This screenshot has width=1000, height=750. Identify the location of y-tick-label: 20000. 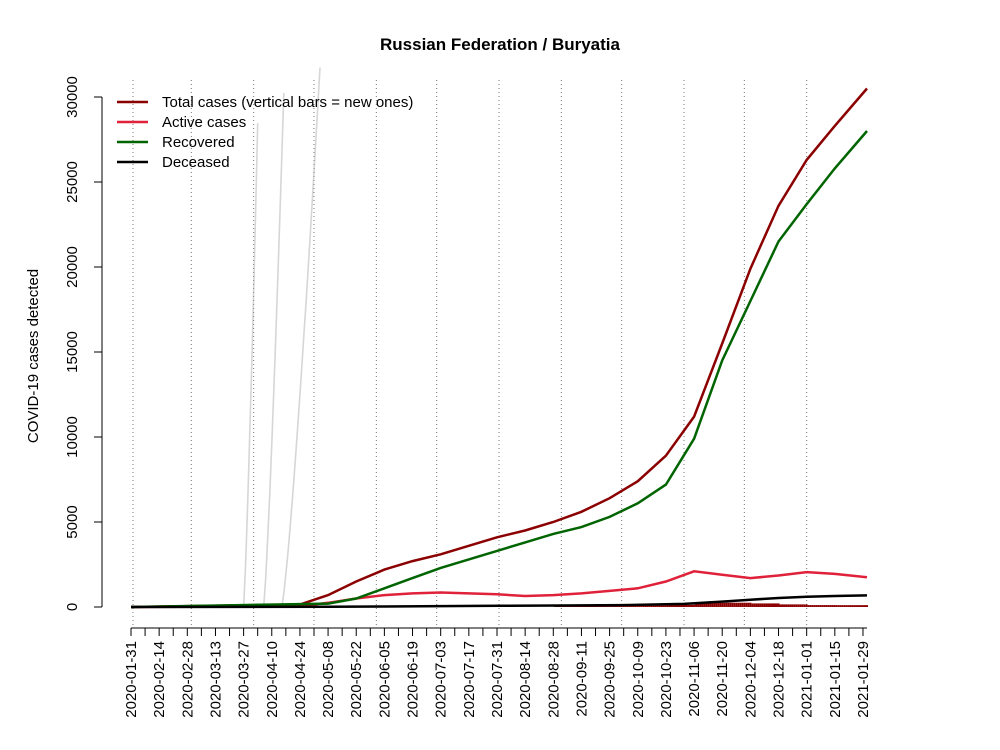
(72, 267).